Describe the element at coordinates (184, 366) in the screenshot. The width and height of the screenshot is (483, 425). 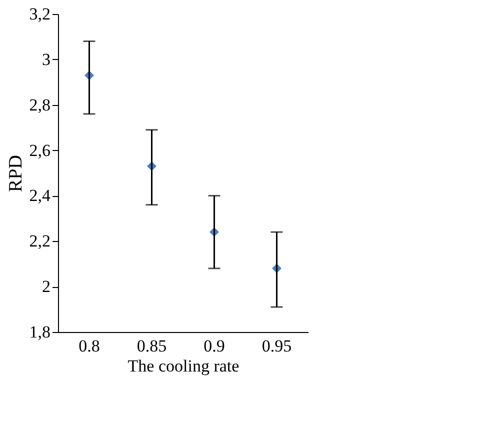
I see `x-axis-title: The cooling rate` at that location.